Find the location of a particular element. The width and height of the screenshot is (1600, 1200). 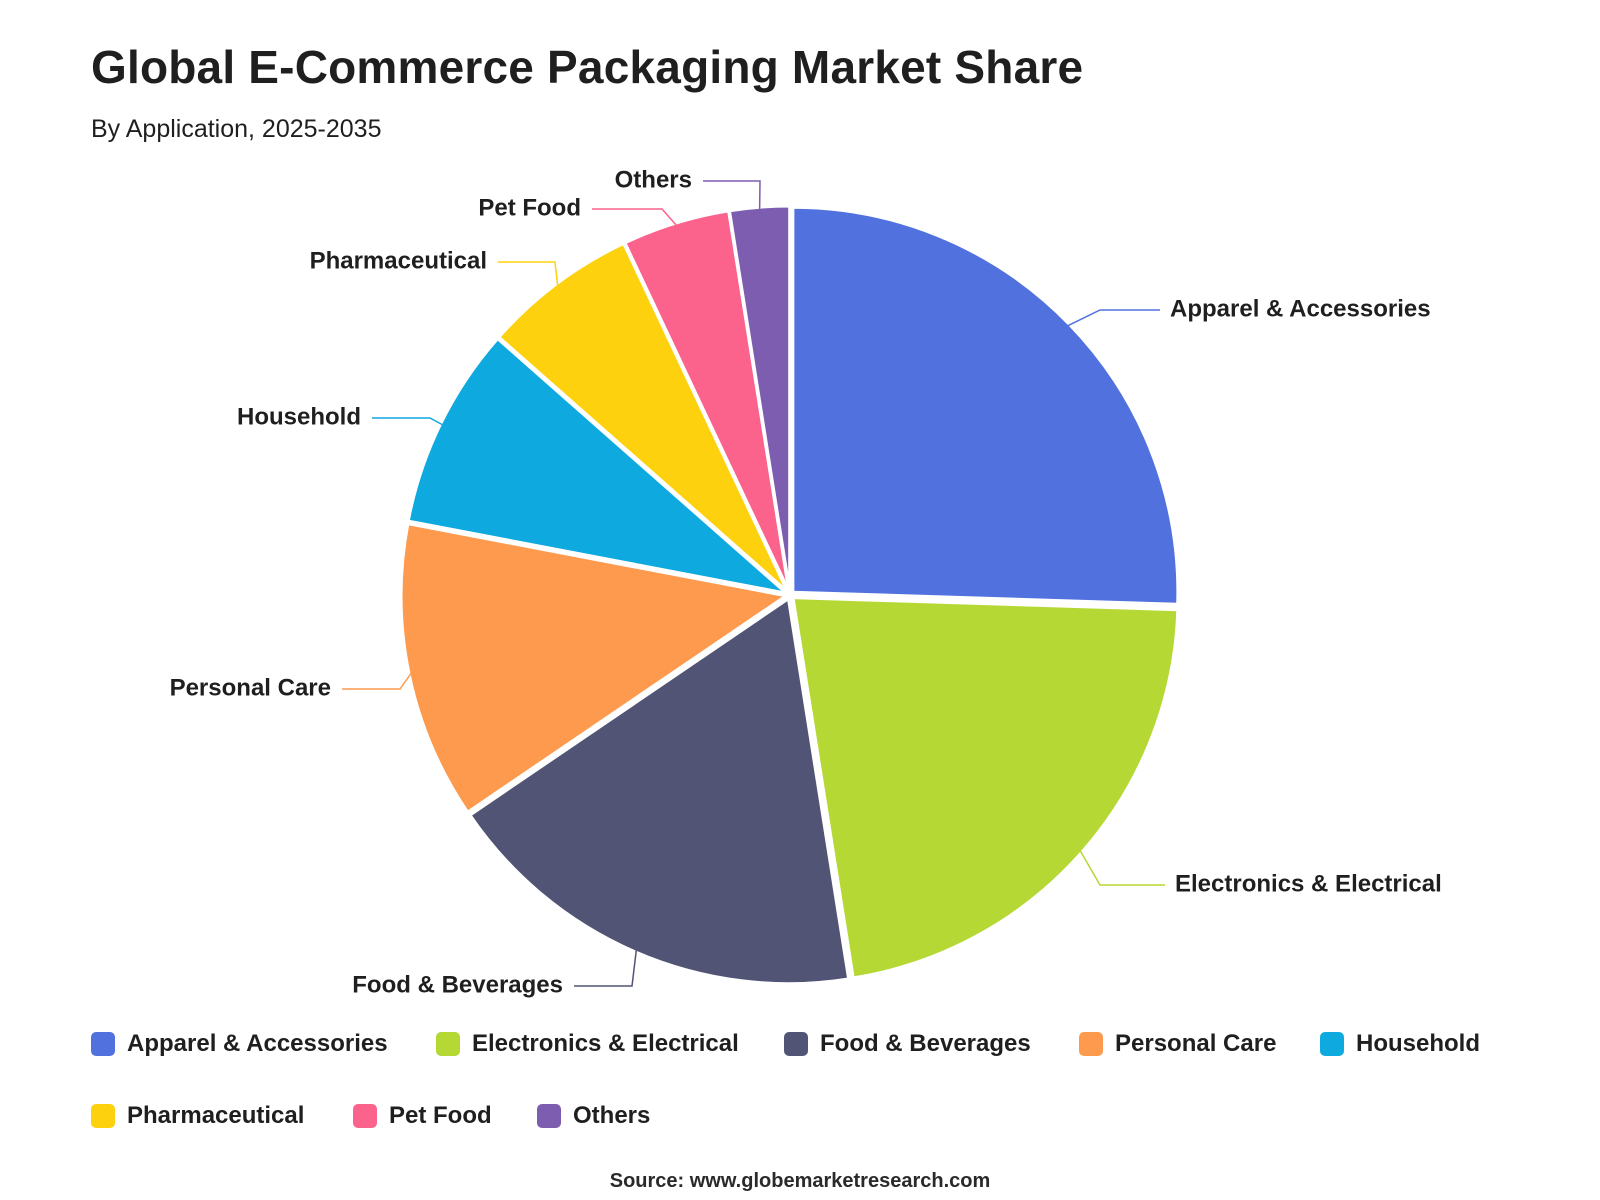

legend-label: Electronics & Electrical is located at coordinates (605, 1043).